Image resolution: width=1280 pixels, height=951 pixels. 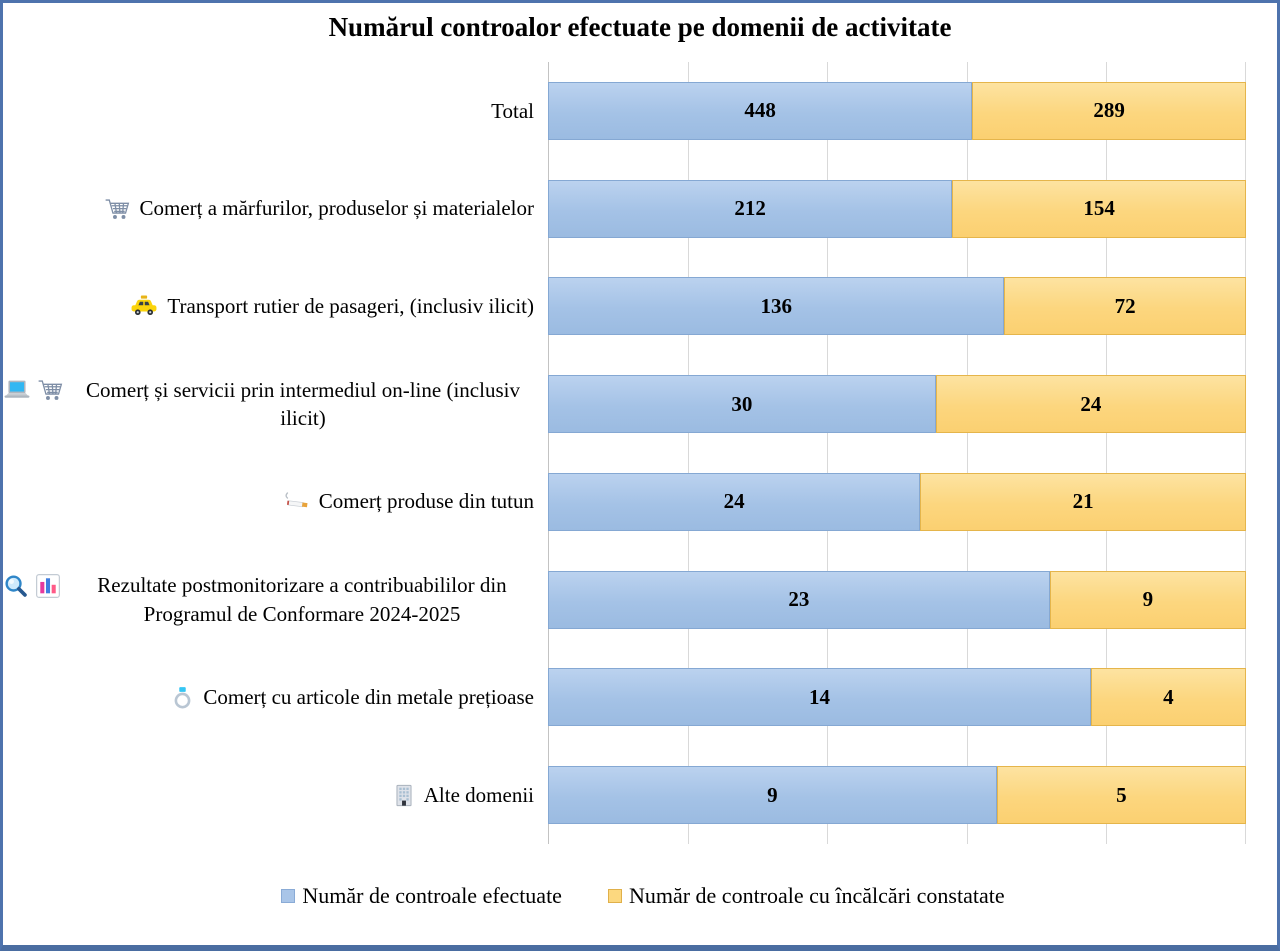 I want to click on stacked-bar: 23 9, so click(x=897, y=599).